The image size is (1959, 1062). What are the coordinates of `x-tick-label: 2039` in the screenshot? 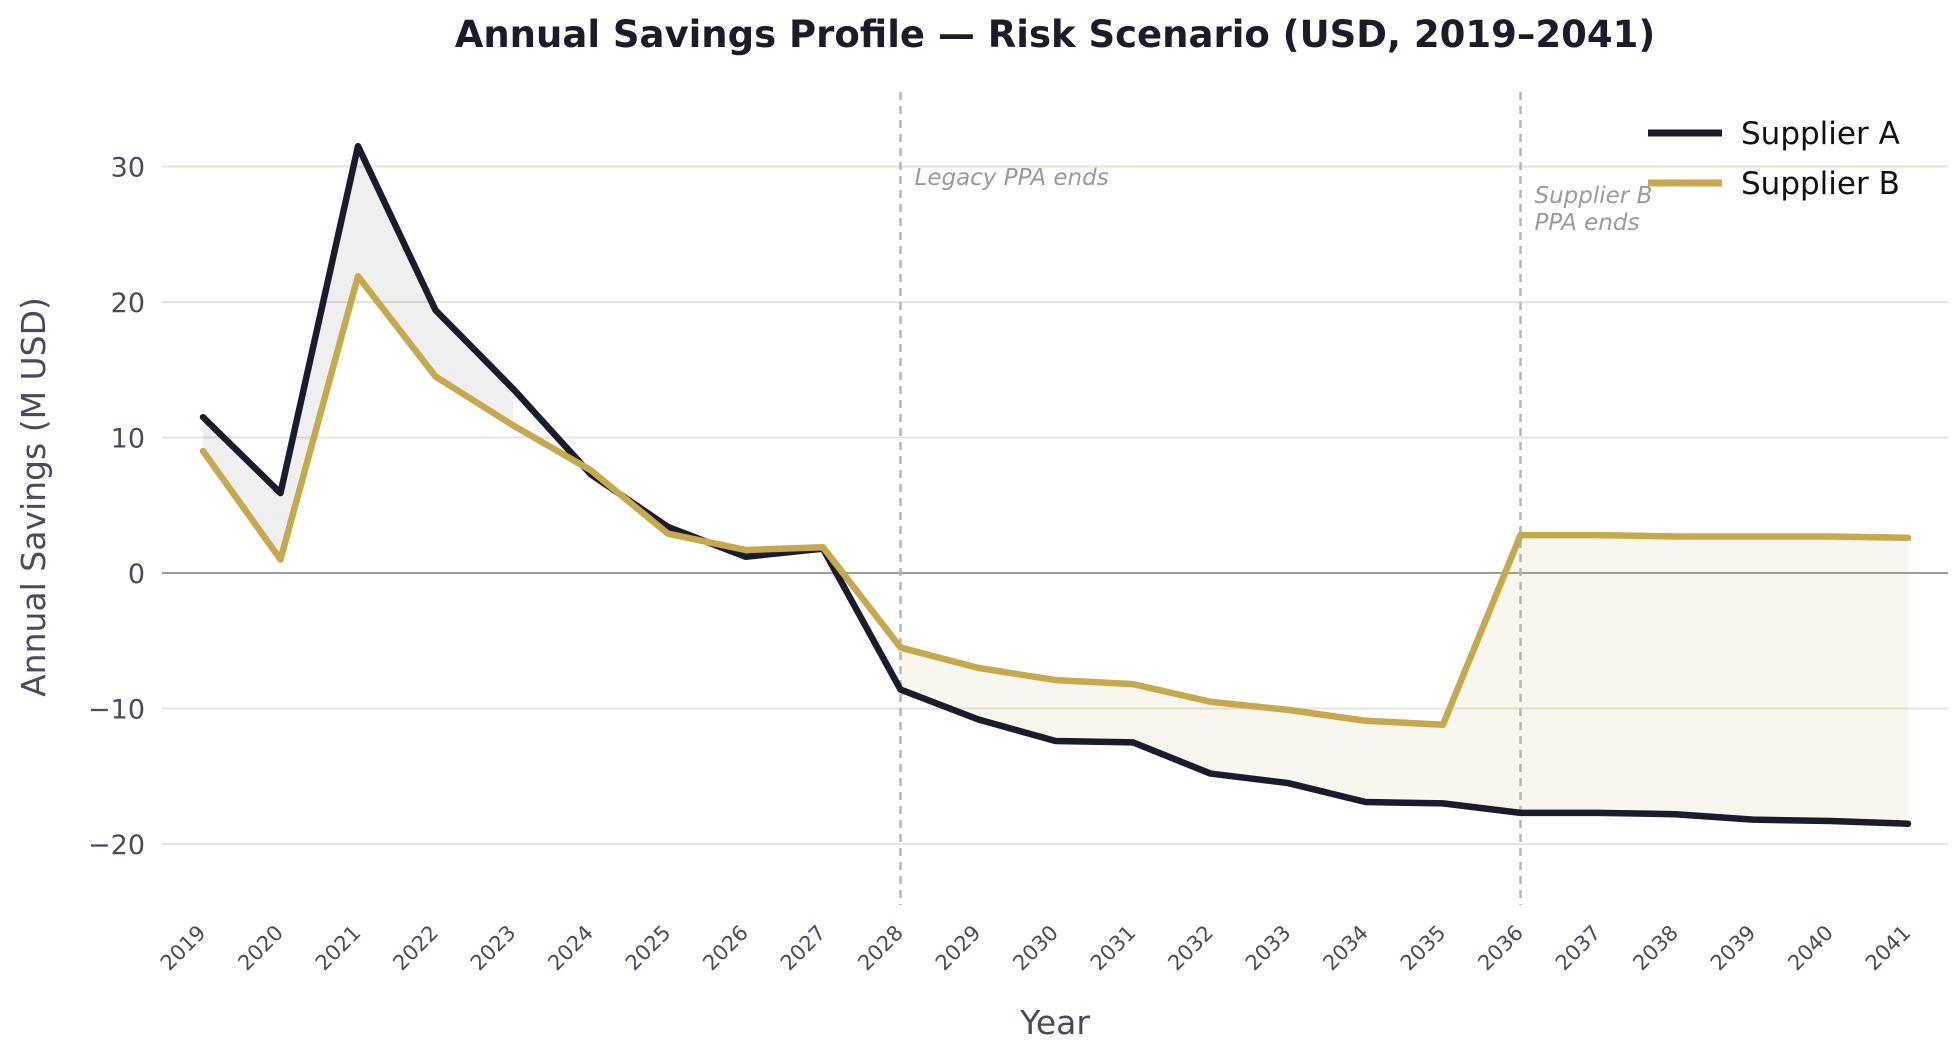 It's located at (1733, 948).